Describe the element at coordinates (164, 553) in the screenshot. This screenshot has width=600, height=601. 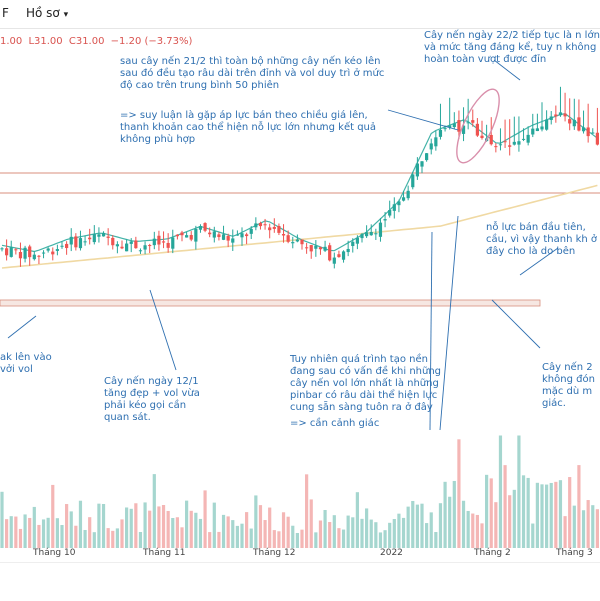
I see `x-tick-thang-11: Tháng 11` at that location.